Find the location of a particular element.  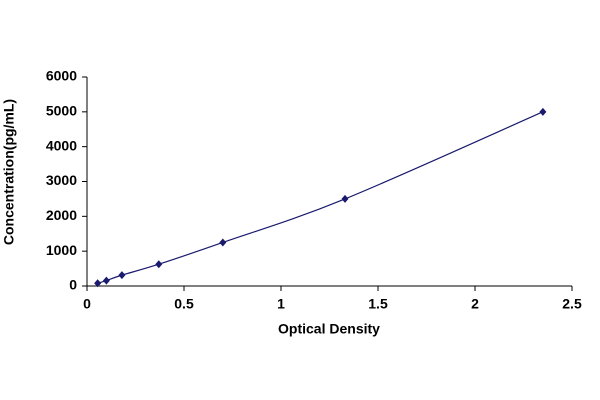

y-tick-label: 3000 is located at coordinates (61, 180).